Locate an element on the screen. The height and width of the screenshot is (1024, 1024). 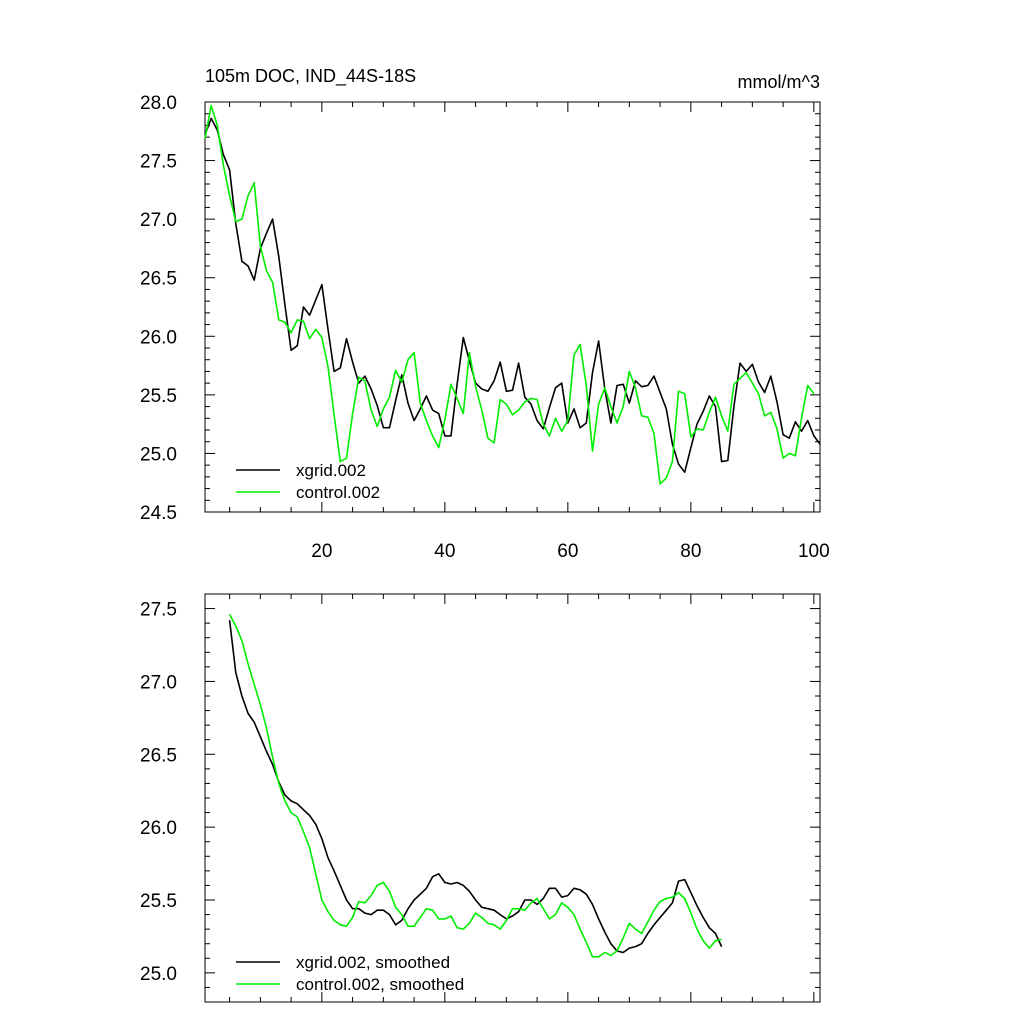
legend-label: xgrid.002 is located at coordinates (331, 470).